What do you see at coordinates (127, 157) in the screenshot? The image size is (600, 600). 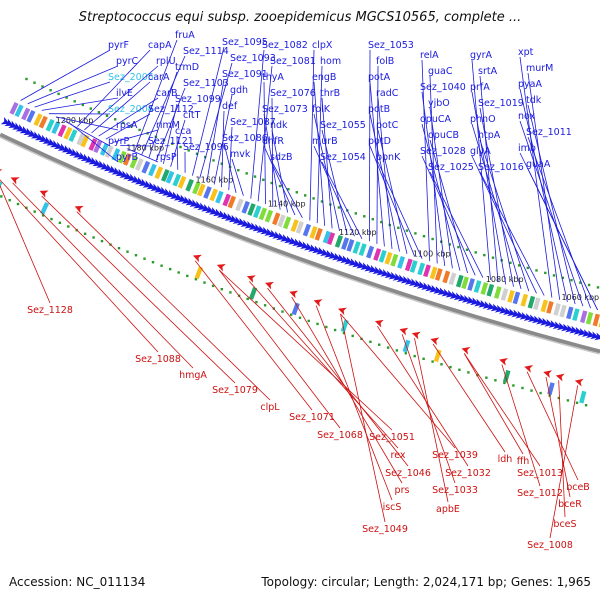 I see `forward-gene-label: pyrB` at bounding box center [127, 157].